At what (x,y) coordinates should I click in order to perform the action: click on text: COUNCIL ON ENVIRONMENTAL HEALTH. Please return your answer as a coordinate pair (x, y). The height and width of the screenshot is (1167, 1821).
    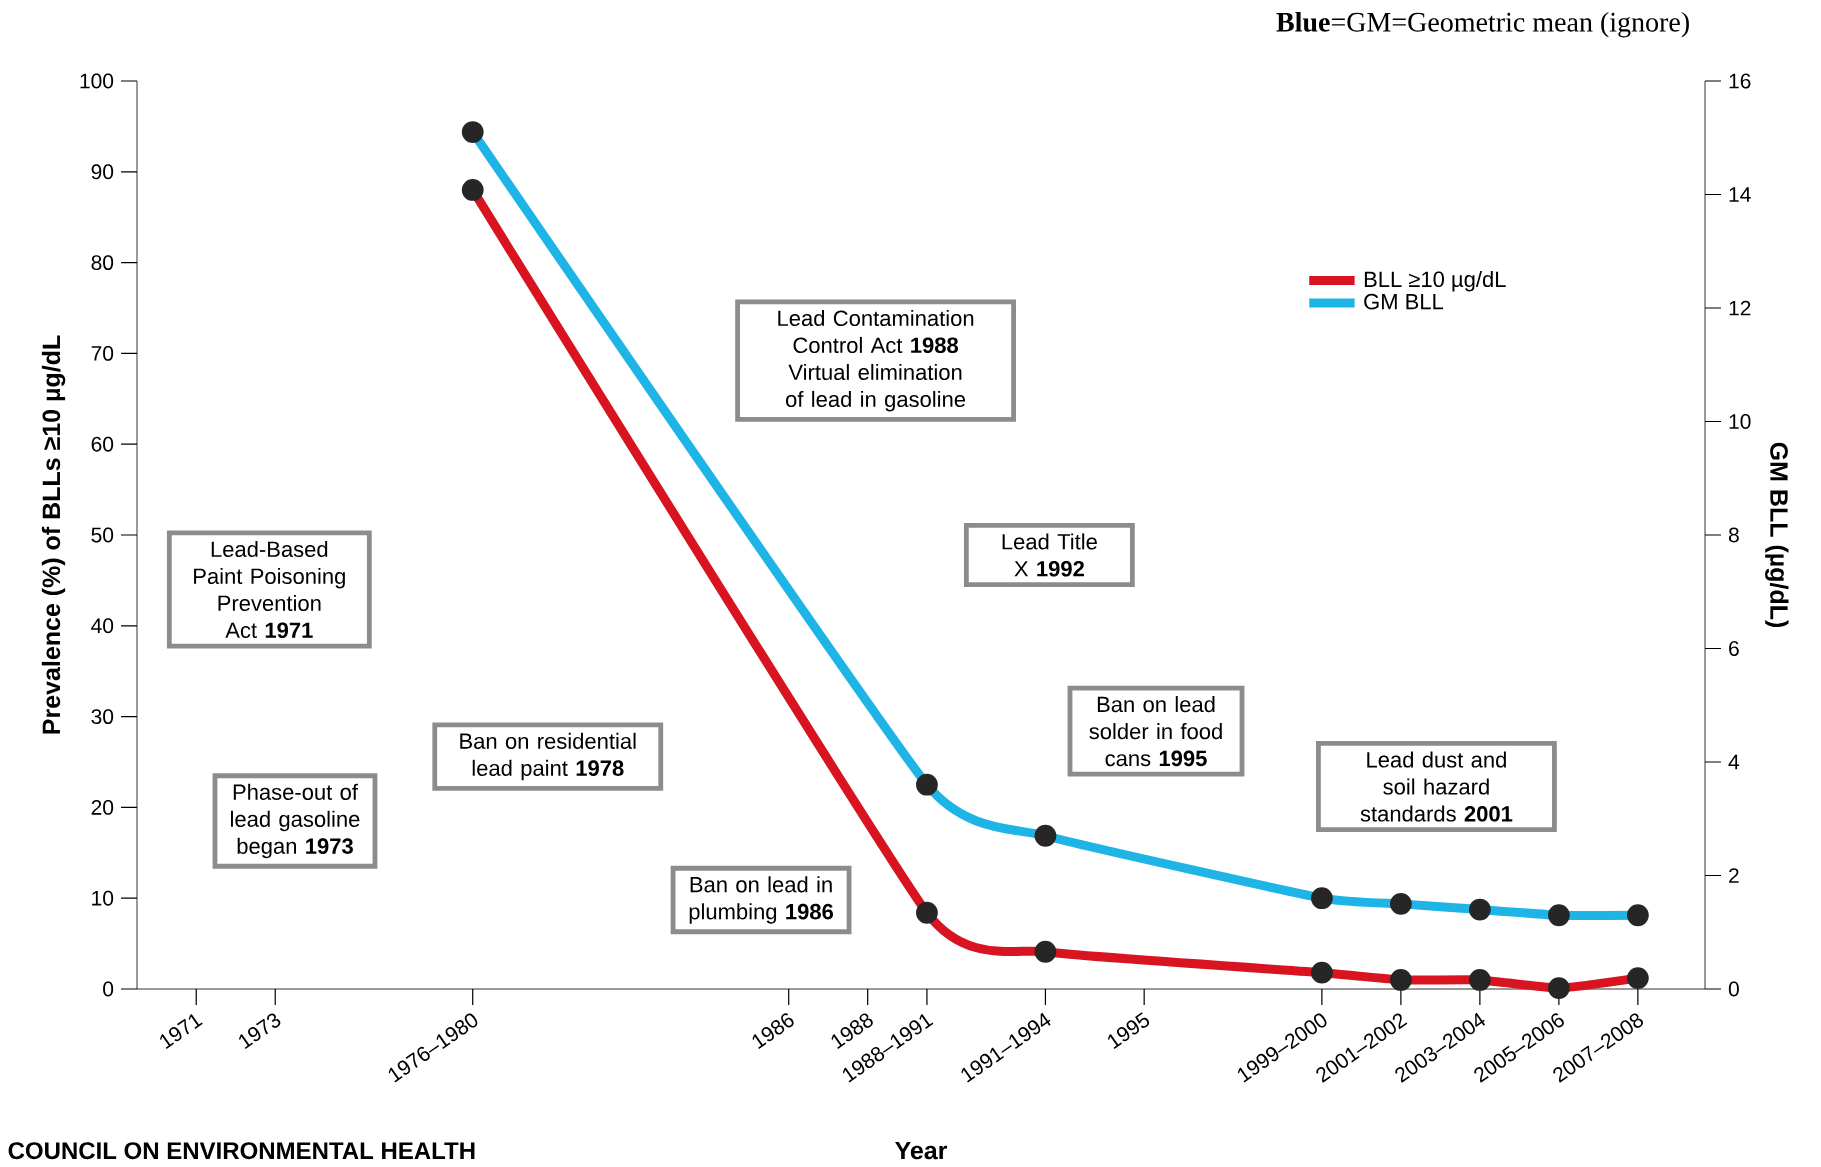
    Looking at the image, I should click on (241, 1151).